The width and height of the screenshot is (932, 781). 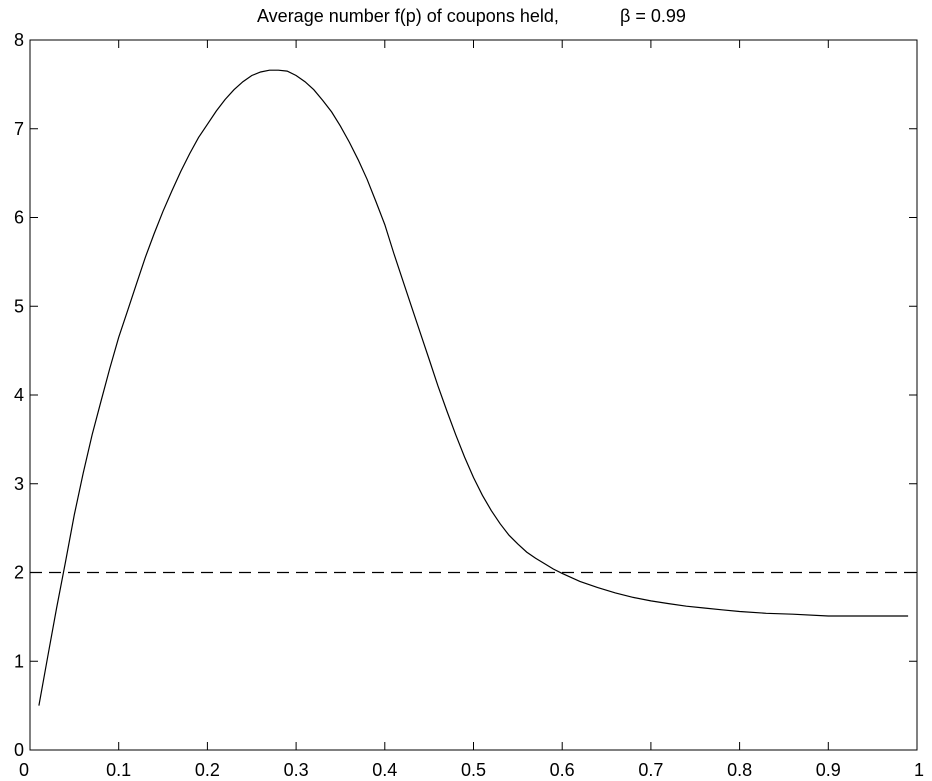 I want to click on x-tick-label: 0.9, so click(x=828, y=770).